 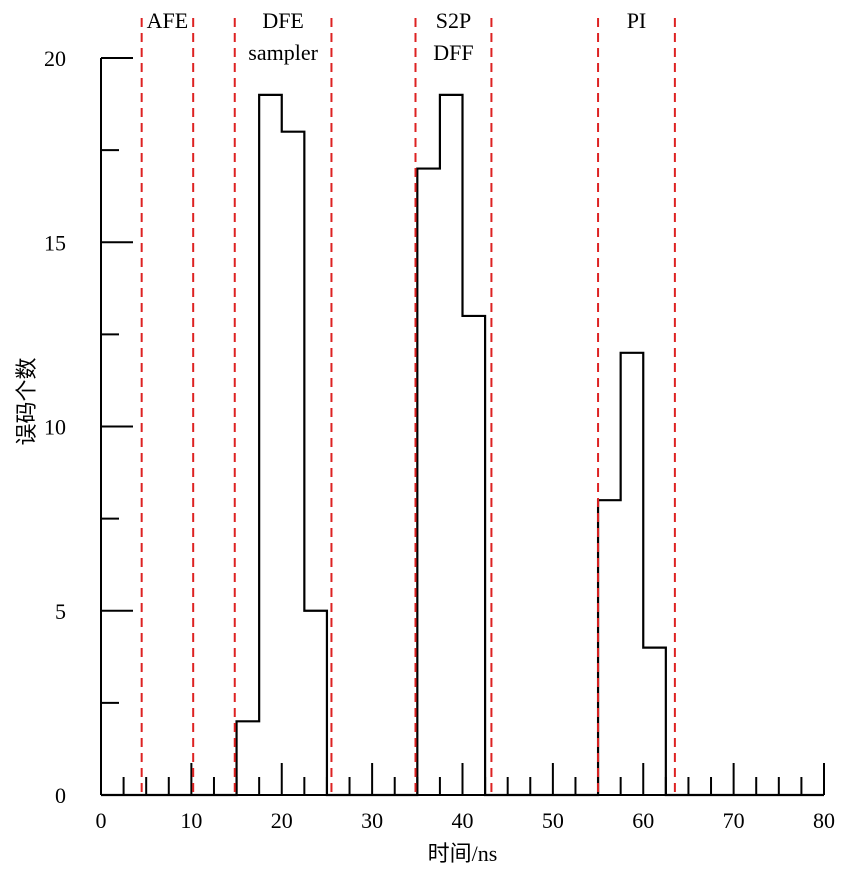 What do you see at coordinates (101, 820) in the screenshot?
I see `x-tick-label: 0` at bounding box center [101, 820].